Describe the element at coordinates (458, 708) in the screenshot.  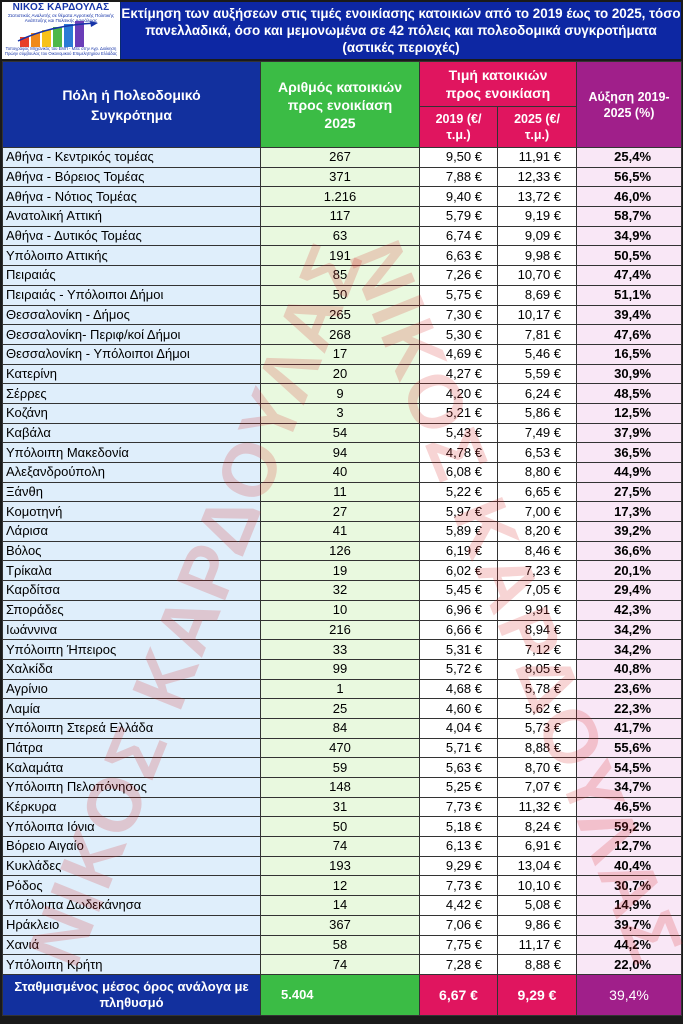
I see `row-price-2019: 4,60 €` at that location.